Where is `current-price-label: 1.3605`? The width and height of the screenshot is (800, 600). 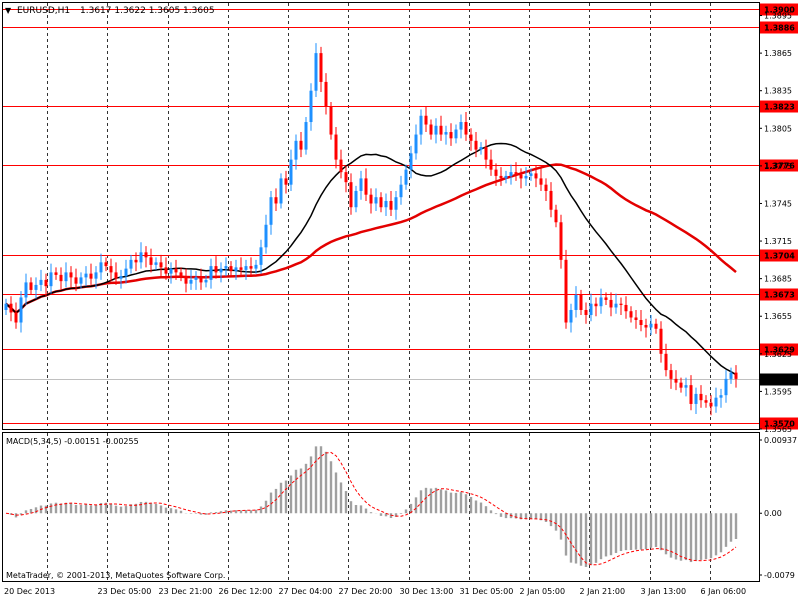
current-price-label: 1.3605 is located at coordinates (779, 380).